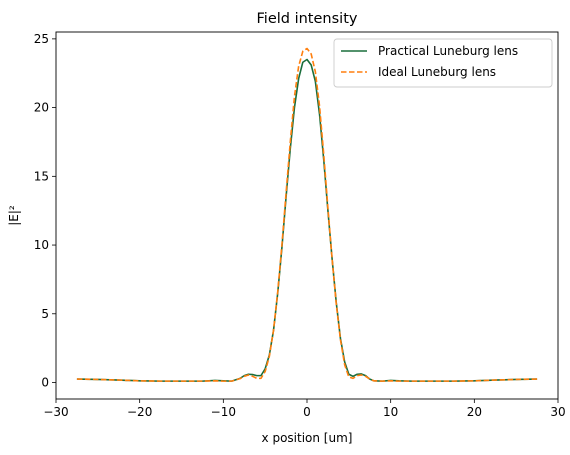 Image resolution: width=570 pixels, height=455 pixels. What do you see at coordinates (55, 412) in the screenshot?
I see `x-tick-label: −30` at bounding box center [55, 412].